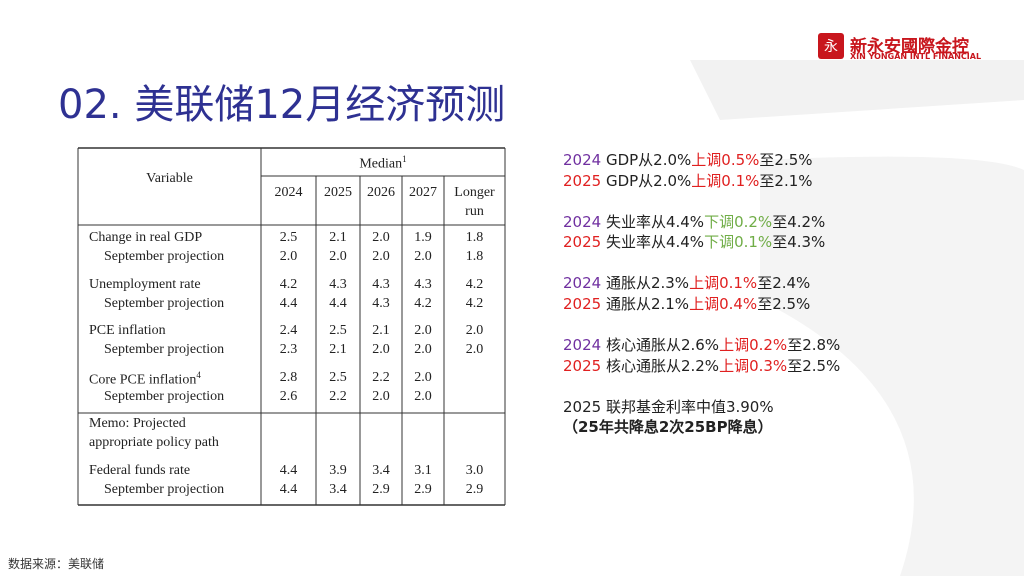  What do you see at coordinates (145, 238) in the screenshot?
I see `row-label: Change in real GDP` at bounding box center [145, 238].